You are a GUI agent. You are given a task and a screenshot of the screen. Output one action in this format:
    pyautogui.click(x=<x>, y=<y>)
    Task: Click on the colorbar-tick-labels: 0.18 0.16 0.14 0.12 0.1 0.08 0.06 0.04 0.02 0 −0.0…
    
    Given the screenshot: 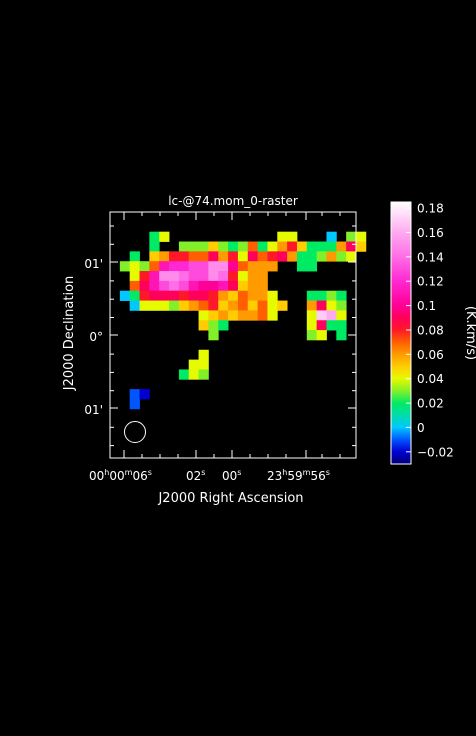 What is the action you would take?
    pyautogui.click(x=430, y=330)
    